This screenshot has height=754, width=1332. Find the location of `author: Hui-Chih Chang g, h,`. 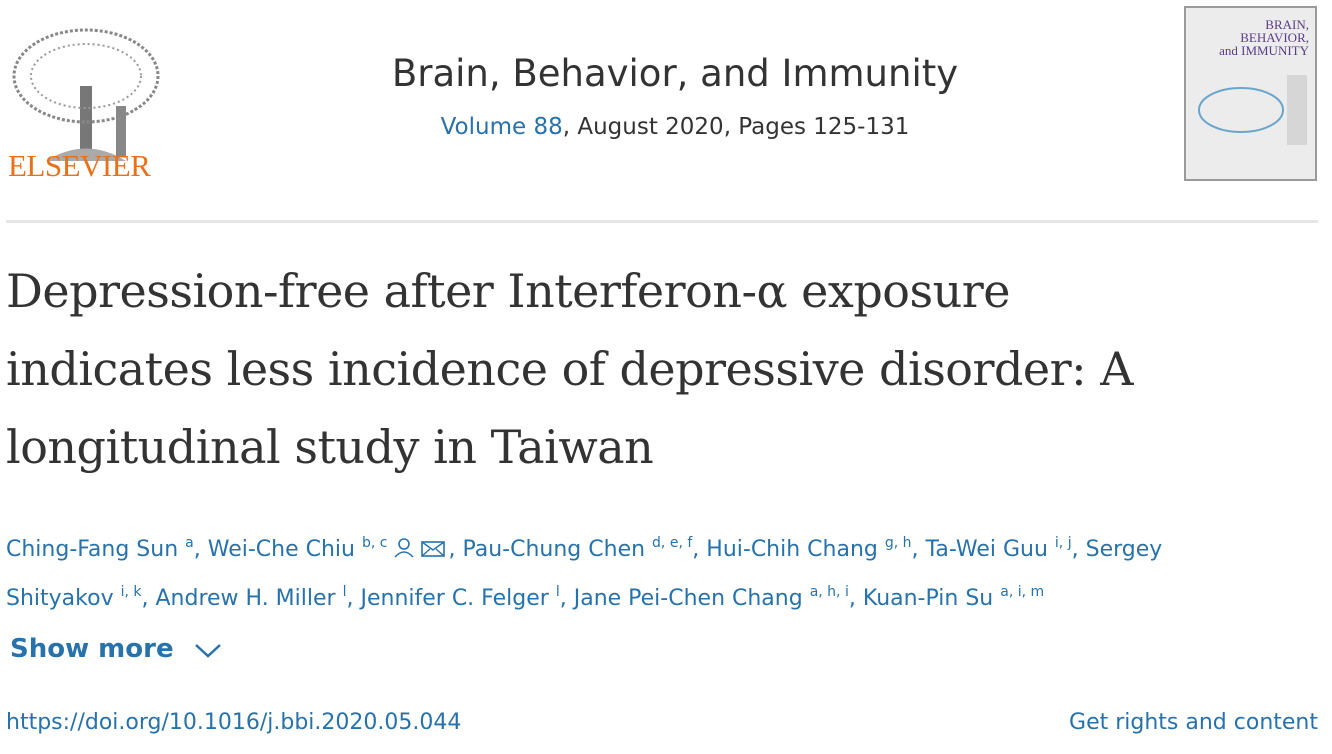

author: Hui-Chih Chang g, h, is located at coordinates (812, 548).